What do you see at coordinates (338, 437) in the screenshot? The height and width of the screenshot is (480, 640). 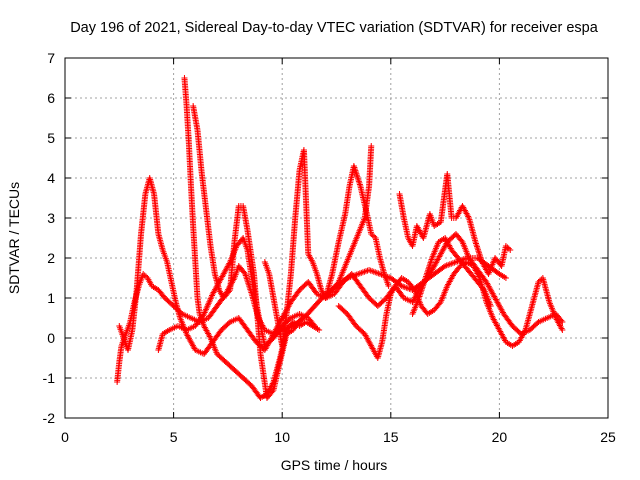 I see `x-tick-labels: 0 5 10 15 20 25` at bounding box center [338, 437].